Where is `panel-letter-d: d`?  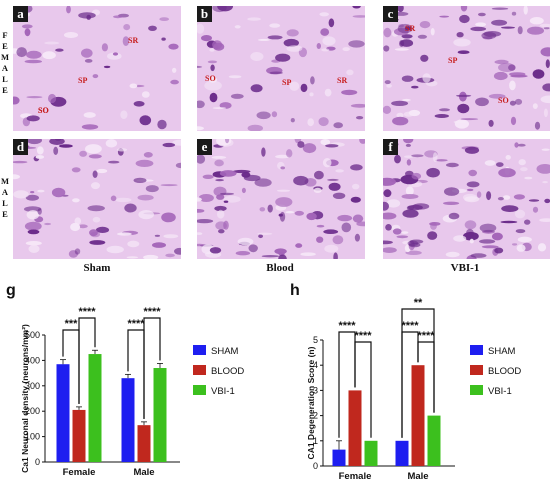 panel-letter-d: d is located at coordinates (20, 147).